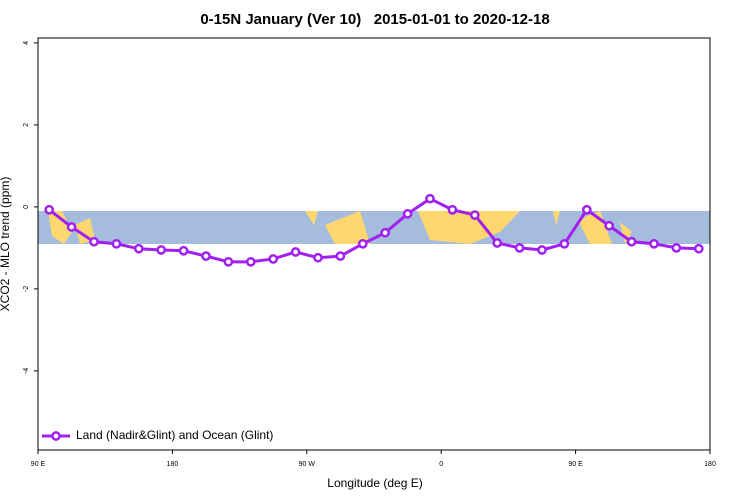 This screenshot has width=750, height=500. I want to click on land-patches, so click(340, 227).